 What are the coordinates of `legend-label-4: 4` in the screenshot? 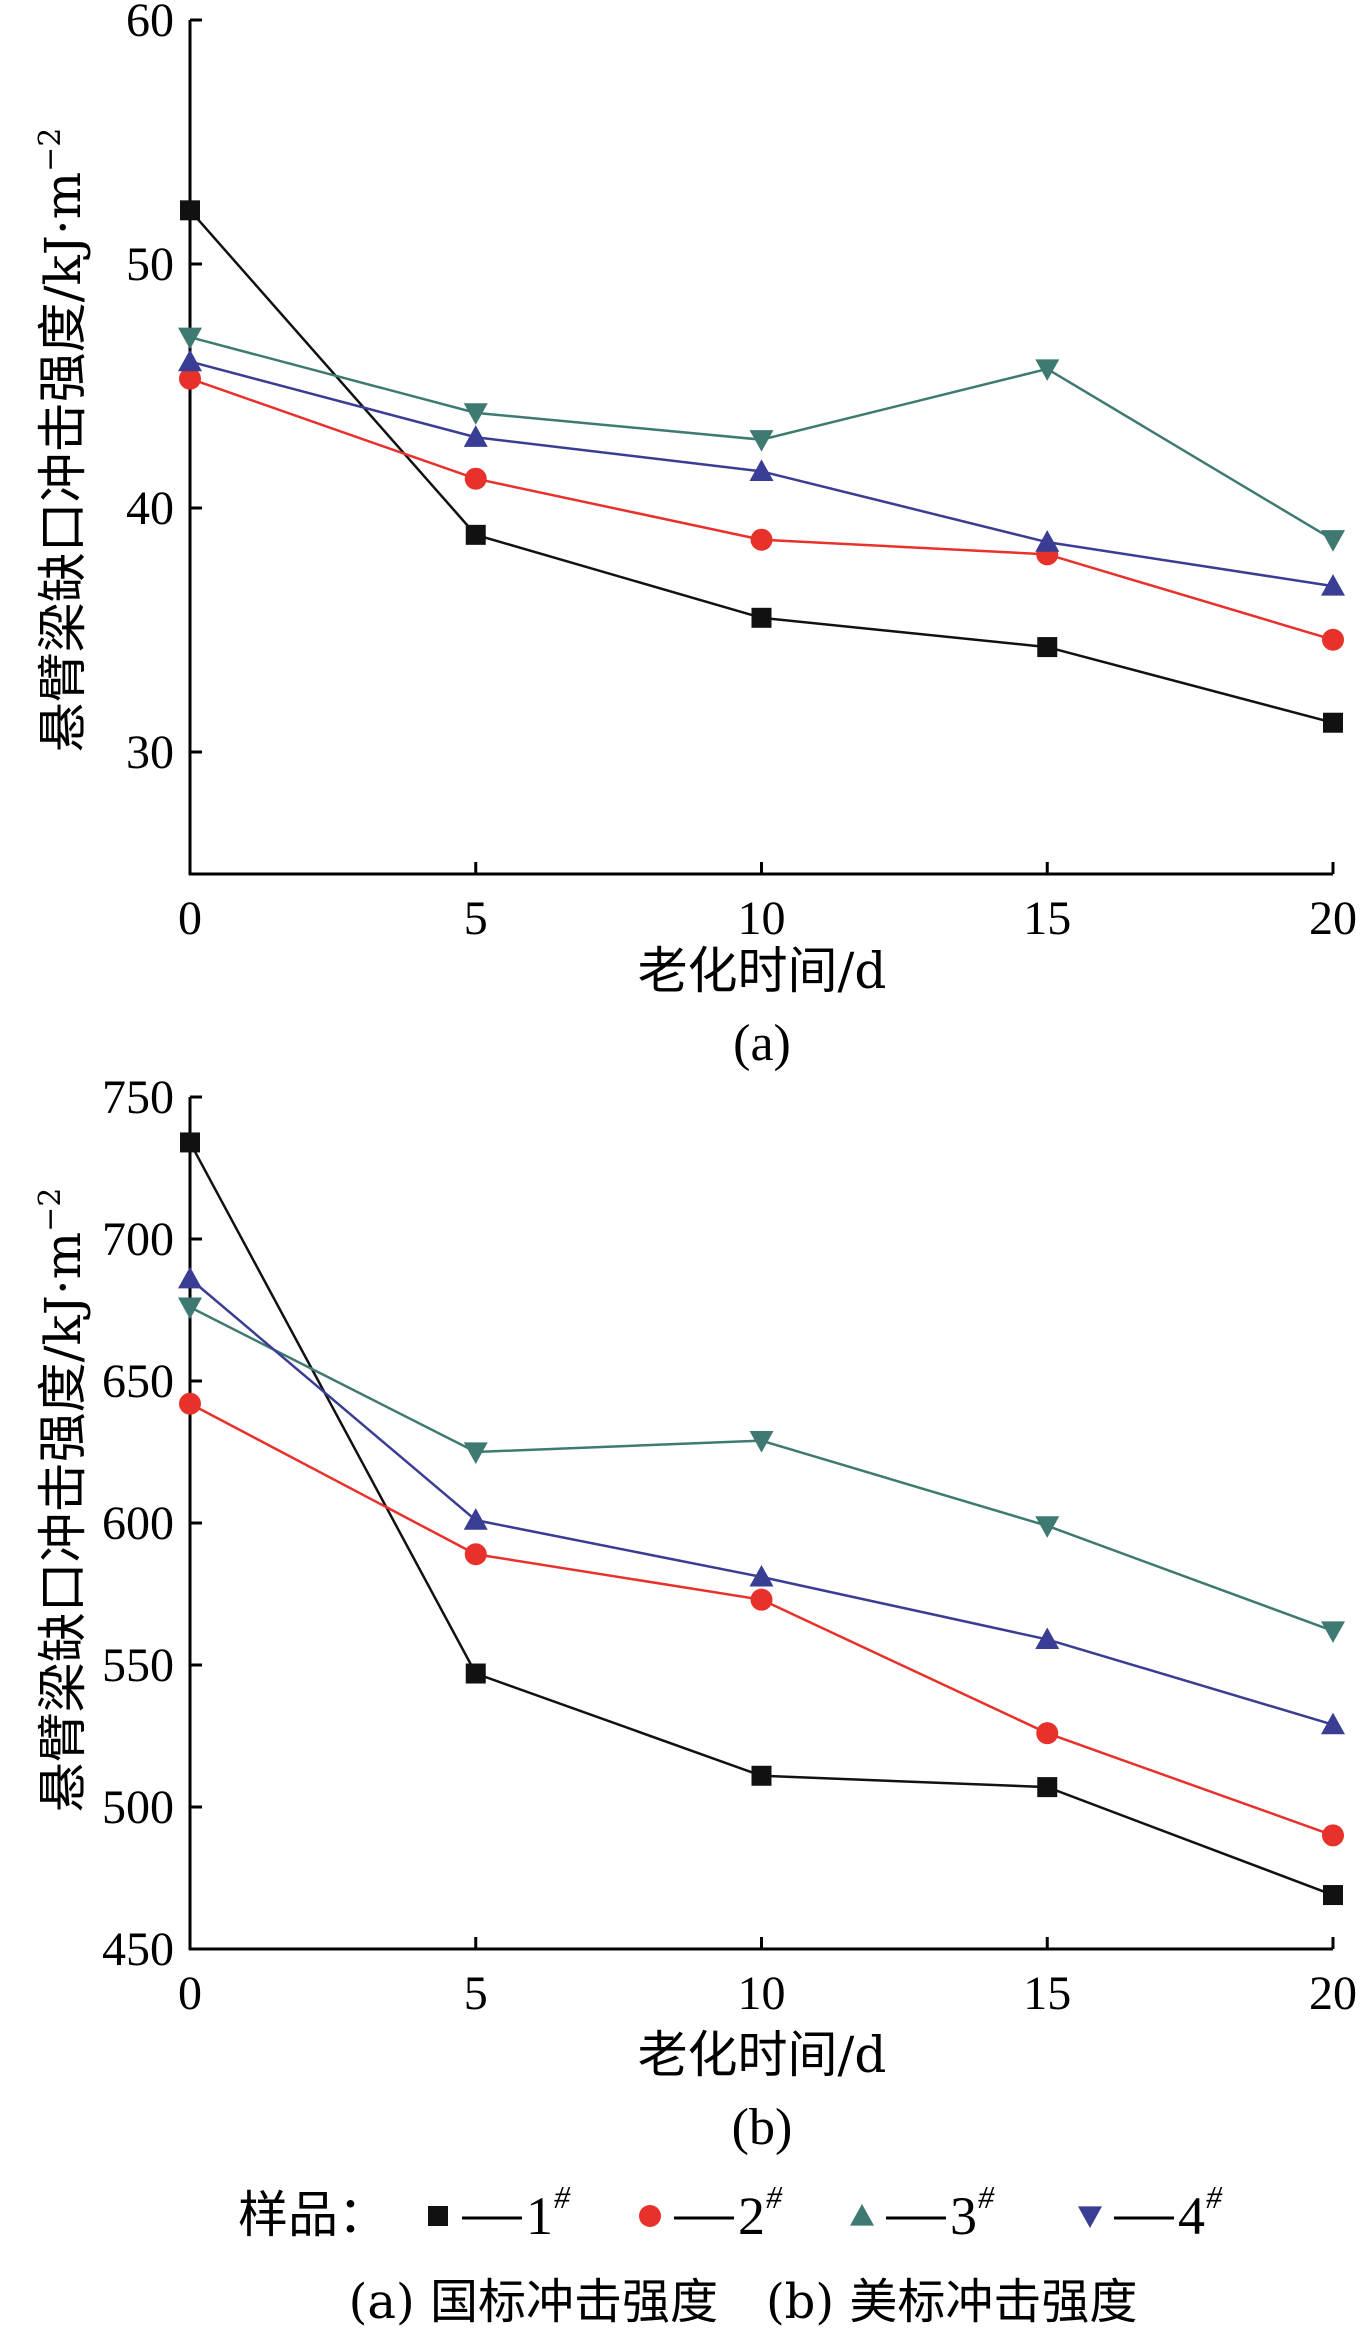 It's located at (1191, 2216).